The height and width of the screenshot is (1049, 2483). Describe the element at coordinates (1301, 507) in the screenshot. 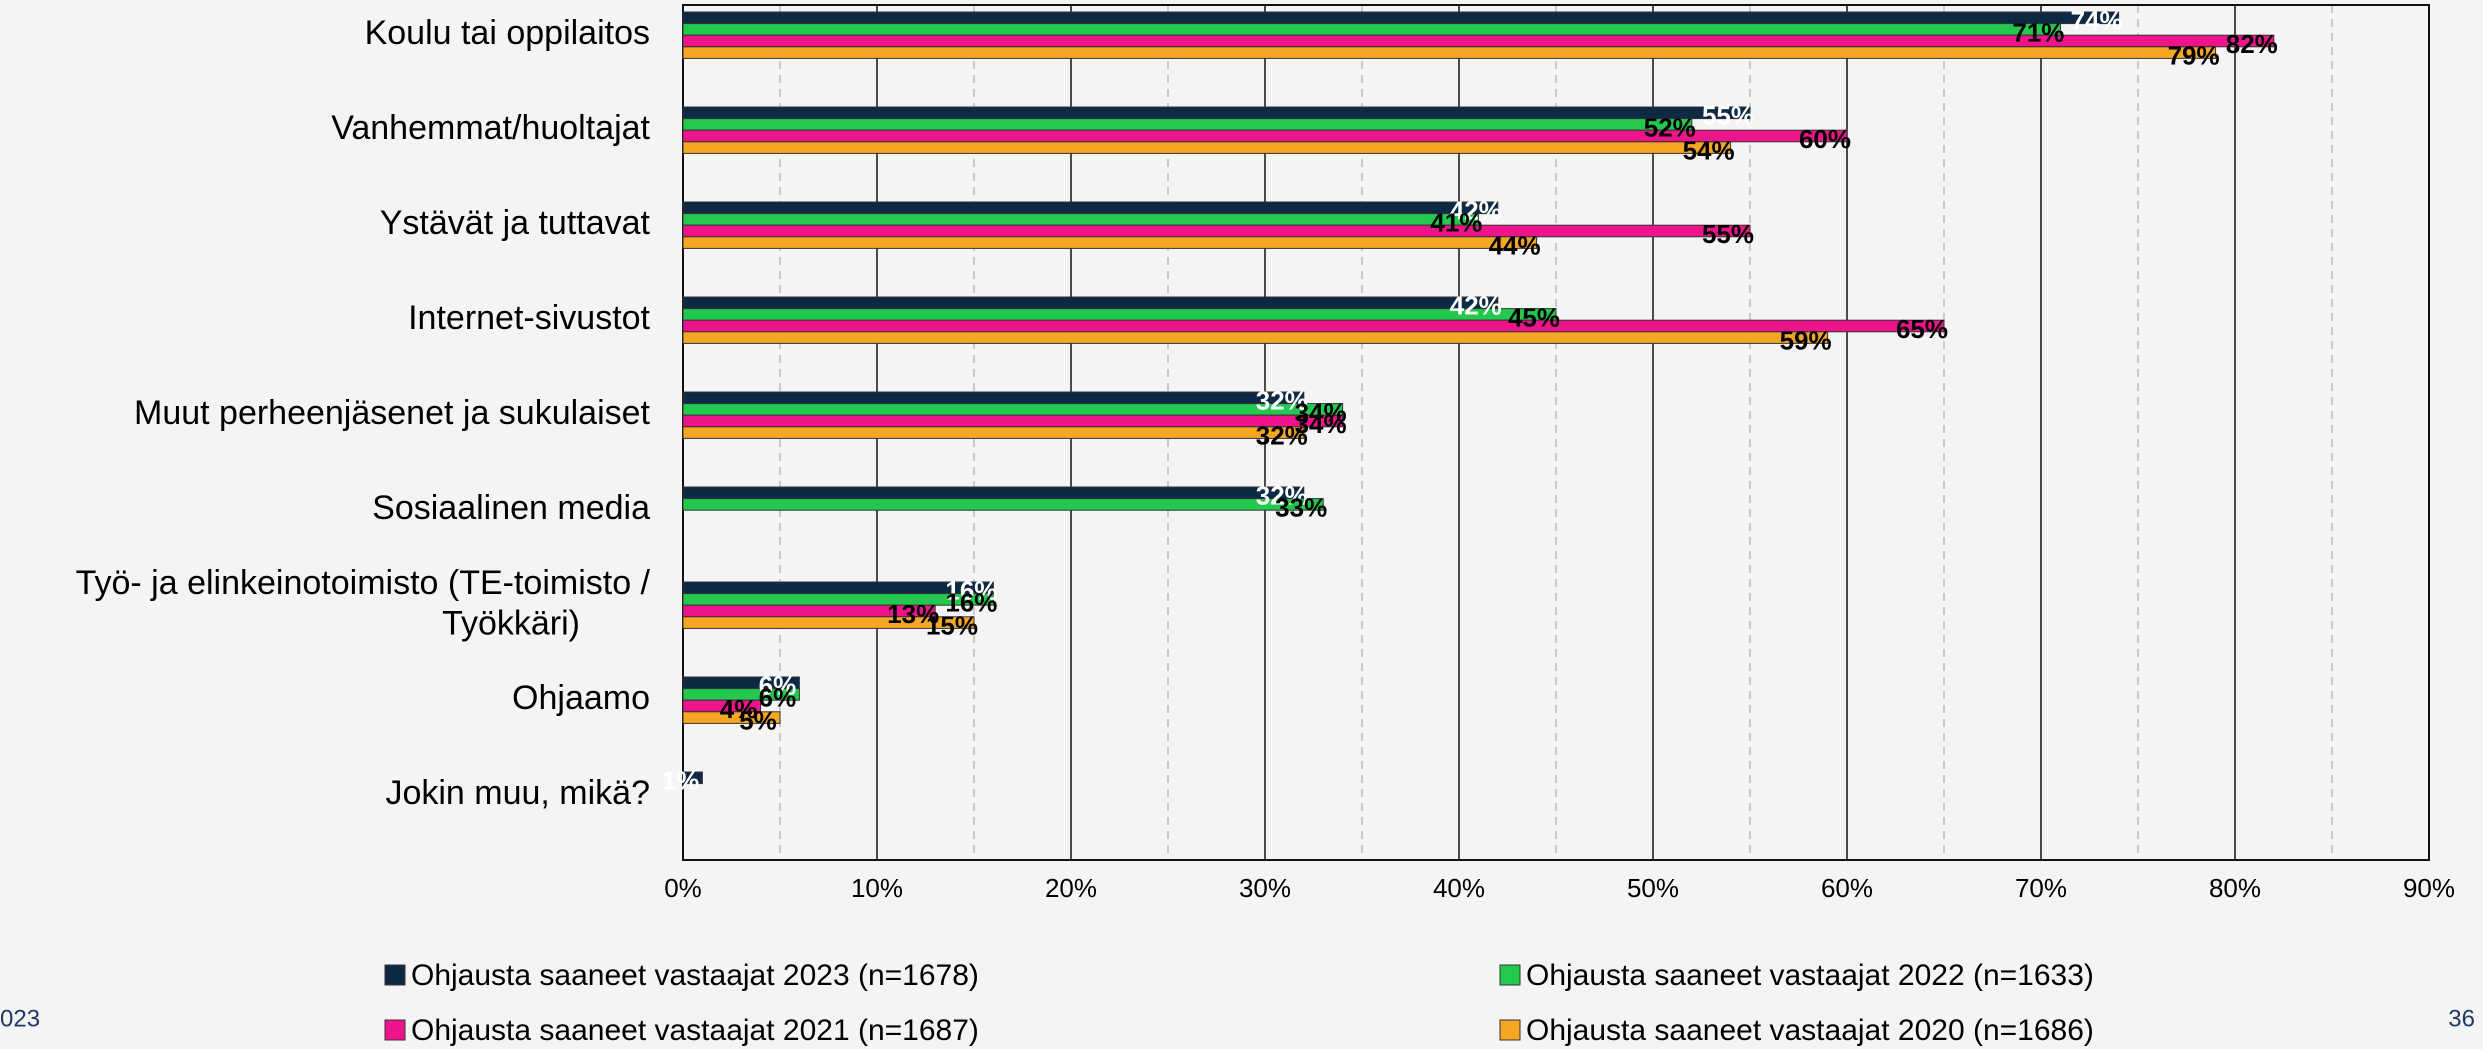

I see `data-label: 33%` at that location.